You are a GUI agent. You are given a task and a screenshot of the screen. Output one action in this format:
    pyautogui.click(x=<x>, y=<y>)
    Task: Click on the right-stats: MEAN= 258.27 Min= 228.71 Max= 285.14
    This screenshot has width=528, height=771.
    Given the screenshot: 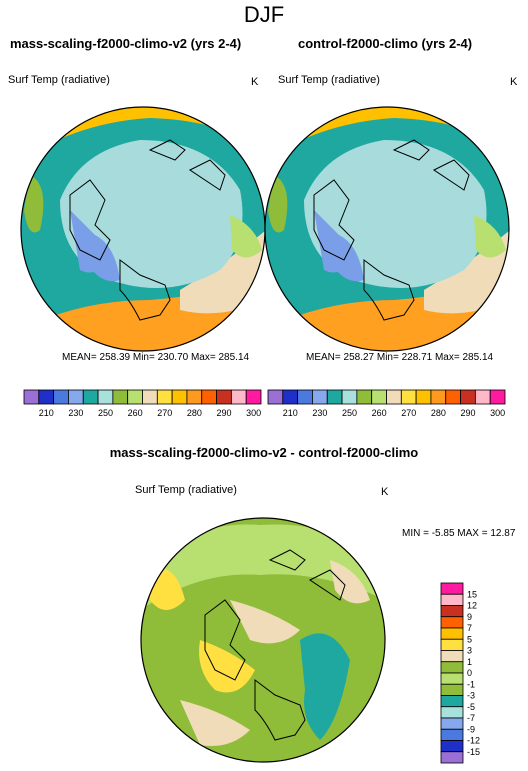 What is the action you would take?
    pyautogui.click(x=400, y=357)
    